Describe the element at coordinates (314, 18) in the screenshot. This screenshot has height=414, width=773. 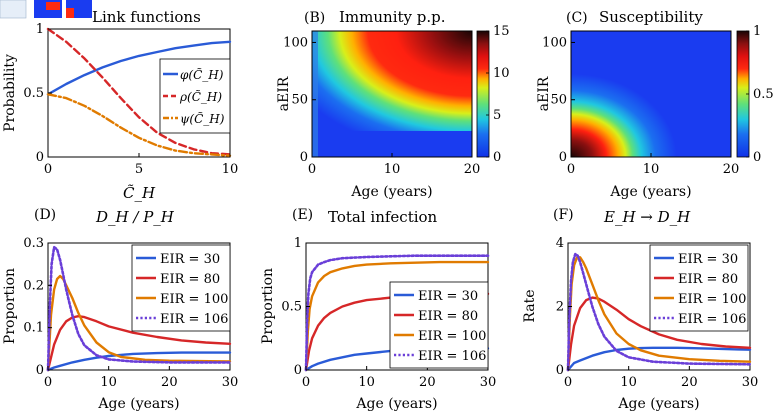
I see `panel-b-label: (B)` at that location.